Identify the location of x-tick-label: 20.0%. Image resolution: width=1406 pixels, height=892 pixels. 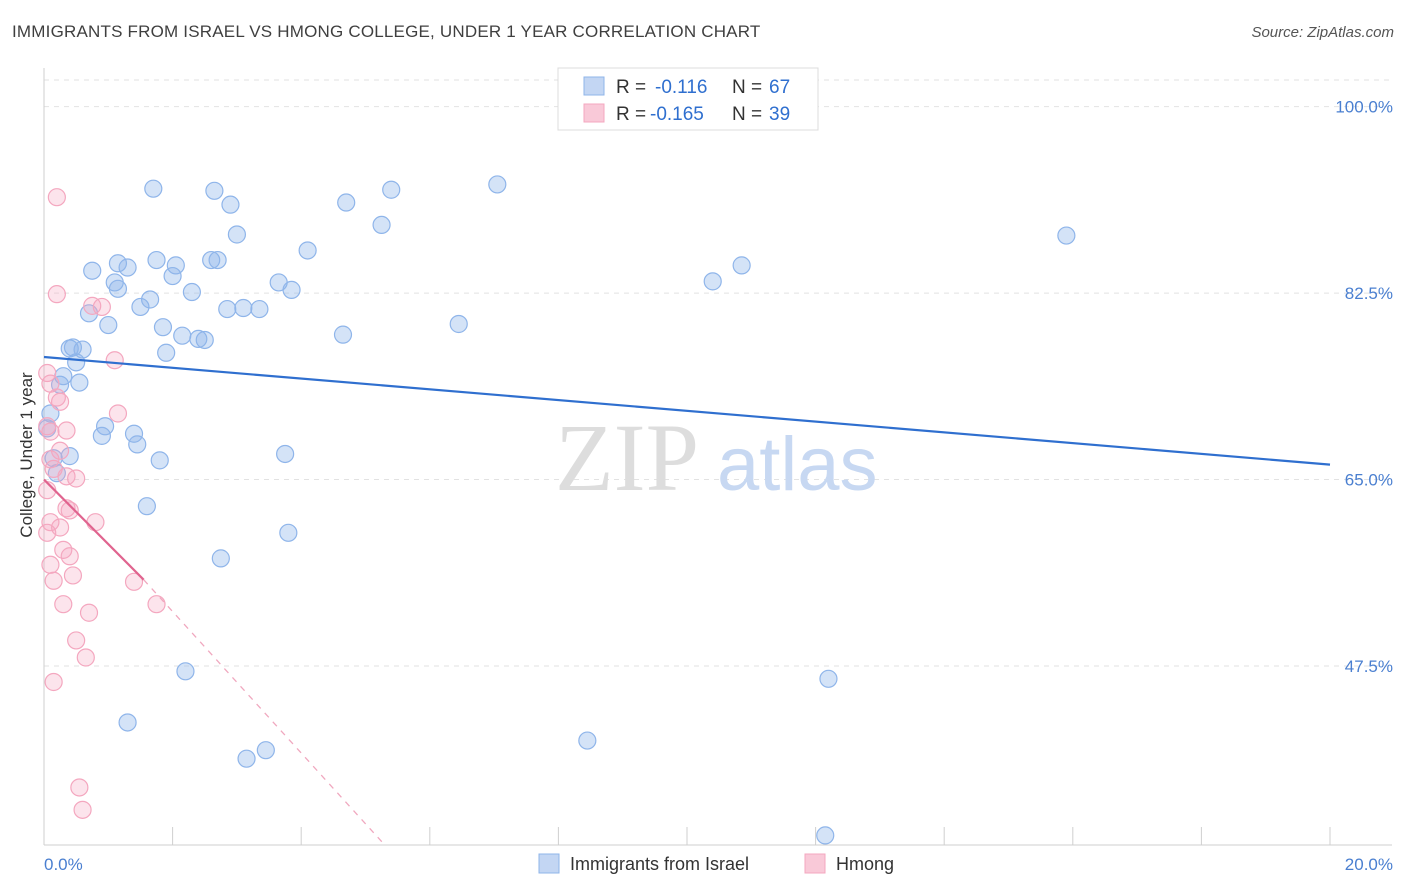
(1369, 864).